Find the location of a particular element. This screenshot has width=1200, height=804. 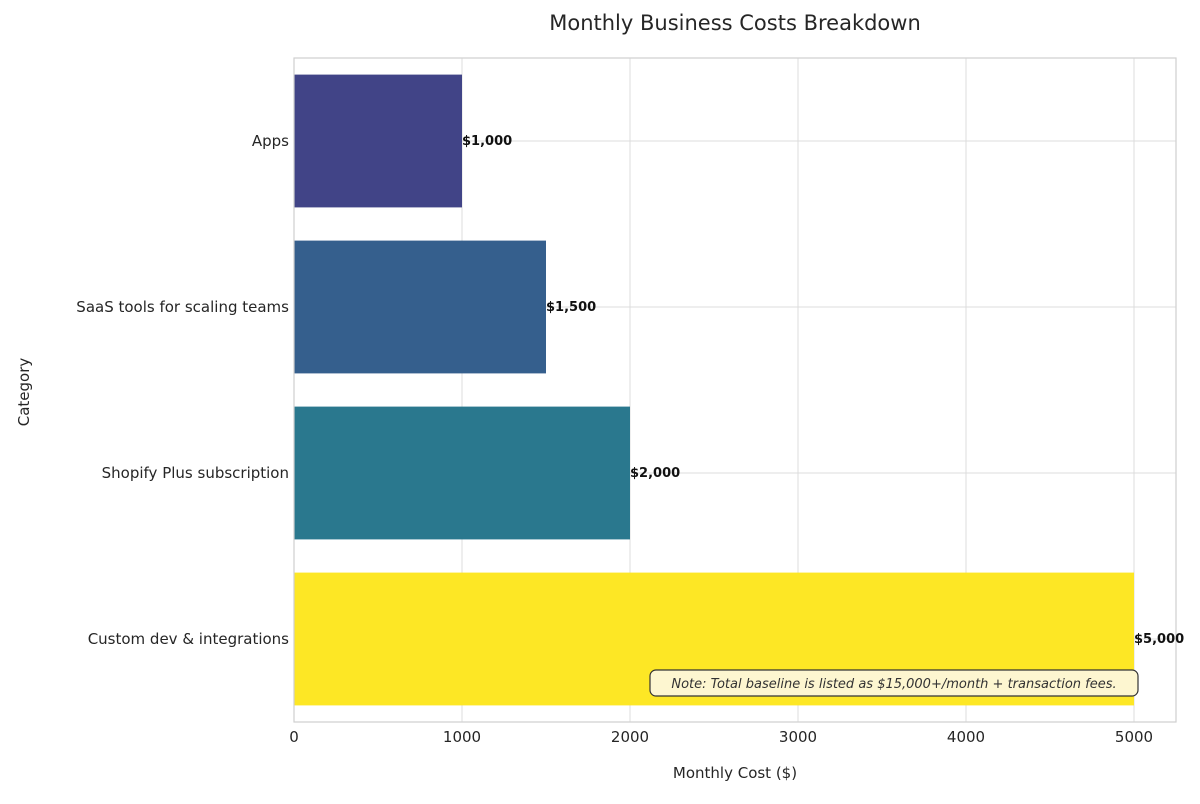

y-tick-label: Custom dev & integrations is located at coordinates (188, 639).